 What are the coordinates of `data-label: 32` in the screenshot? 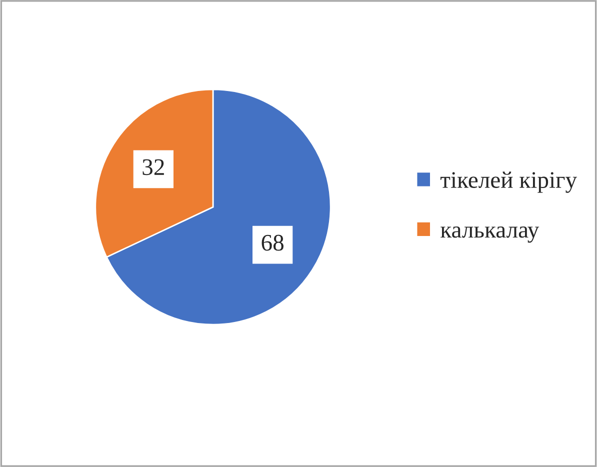 It's located at (153, 167).